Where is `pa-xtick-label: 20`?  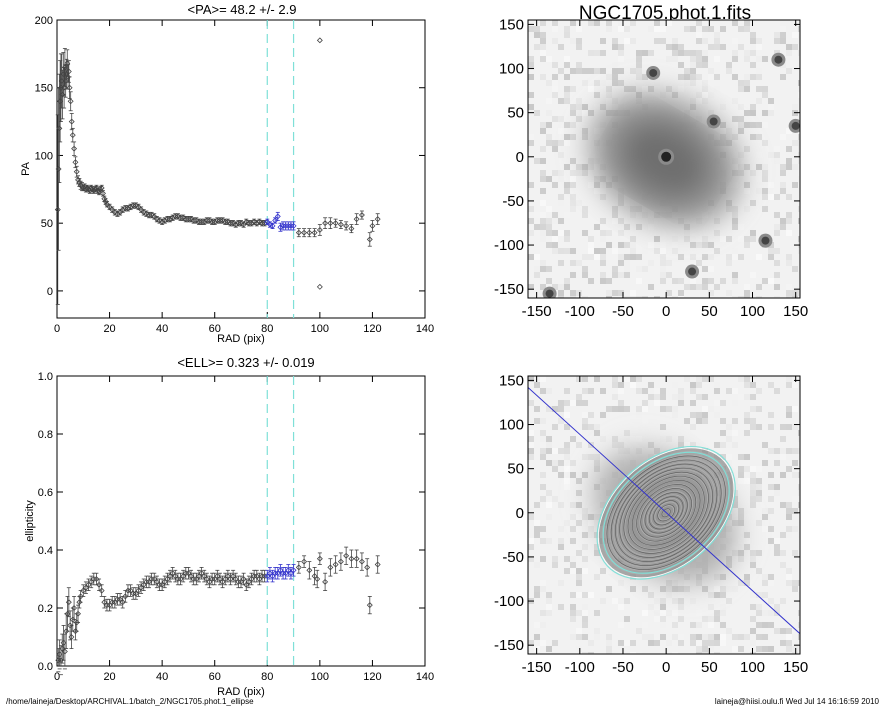 pa-xtick-label: 20 is located at coordinates (109, 329).